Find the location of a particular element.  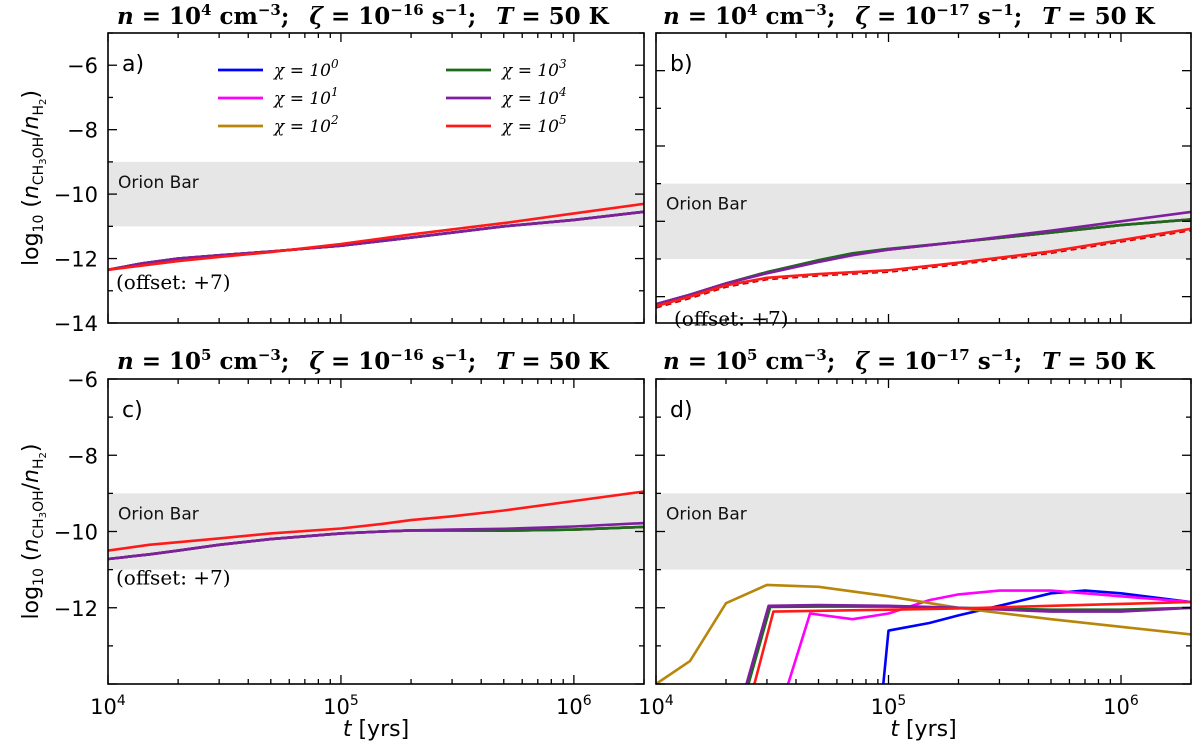

series-line-dashed is located at coordinates (923, 269).